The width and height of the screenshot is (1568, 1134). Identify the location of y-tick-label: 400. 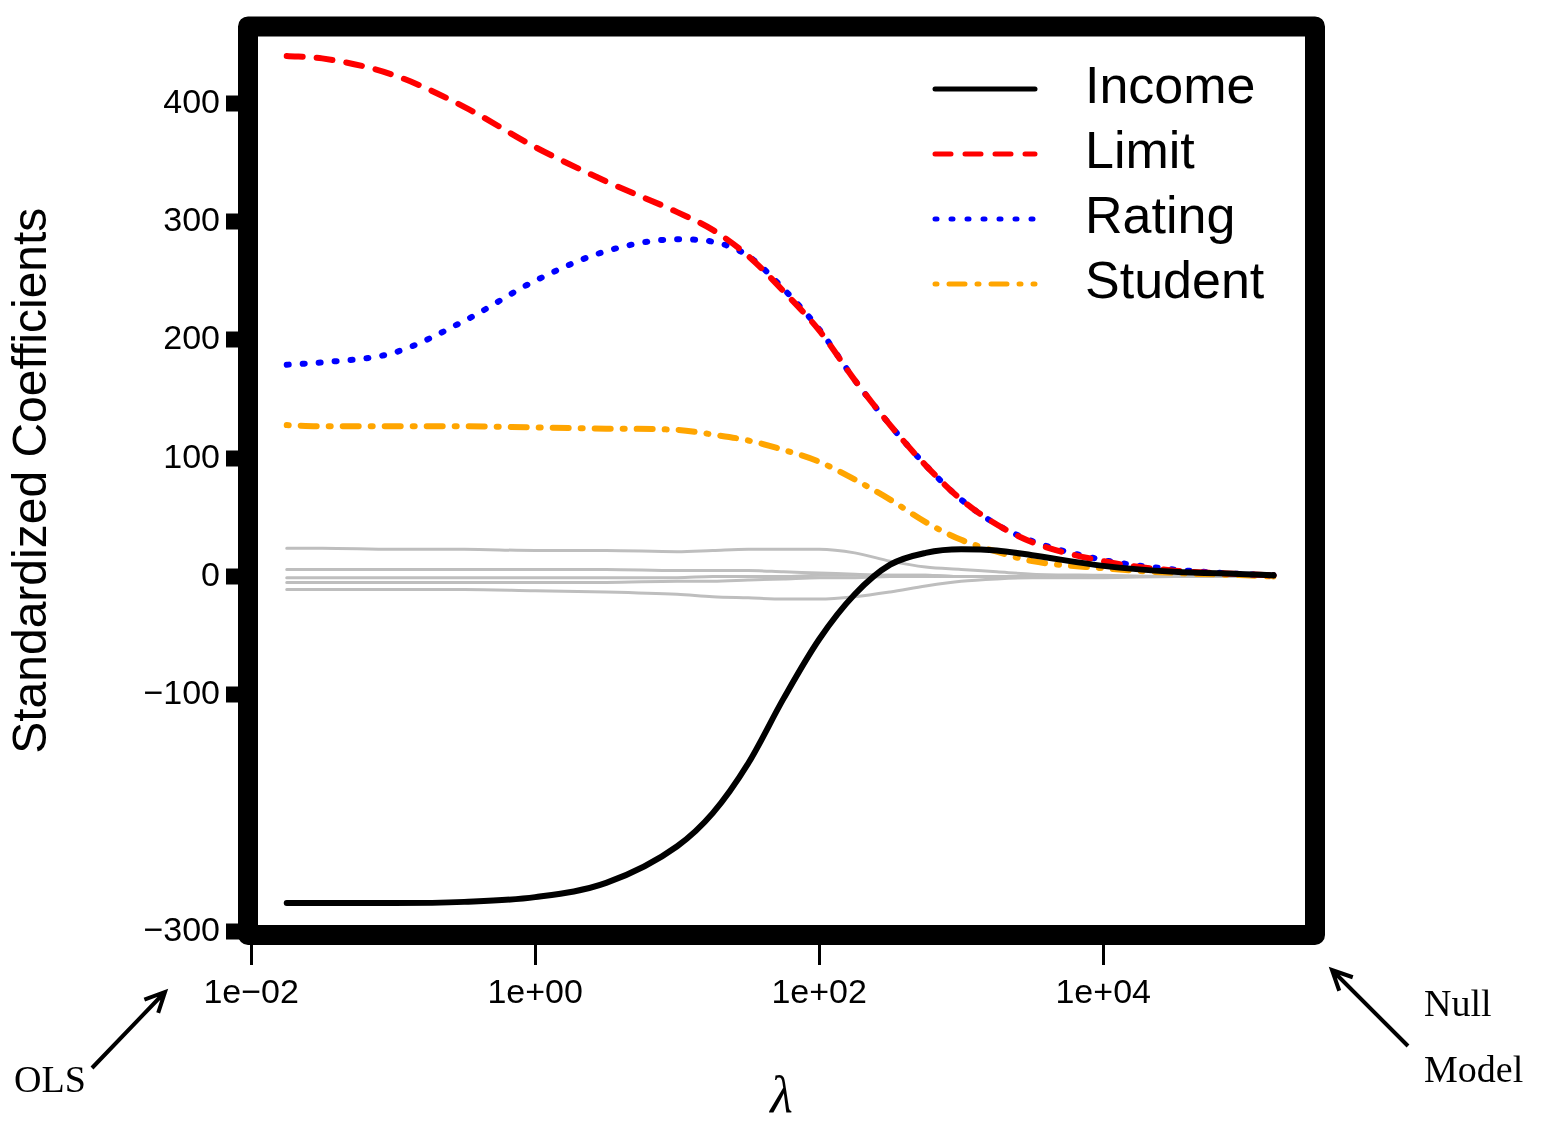
(191, 100).